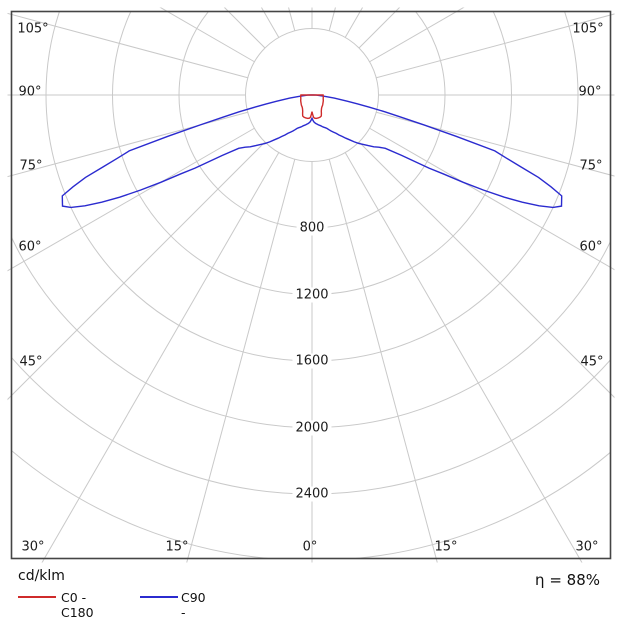 The width and height of the screenshot is (626, 617). Describe the element at coordinates (567, 580) in the screenshot. I see `efficiency-value: η = 88%` at that location.